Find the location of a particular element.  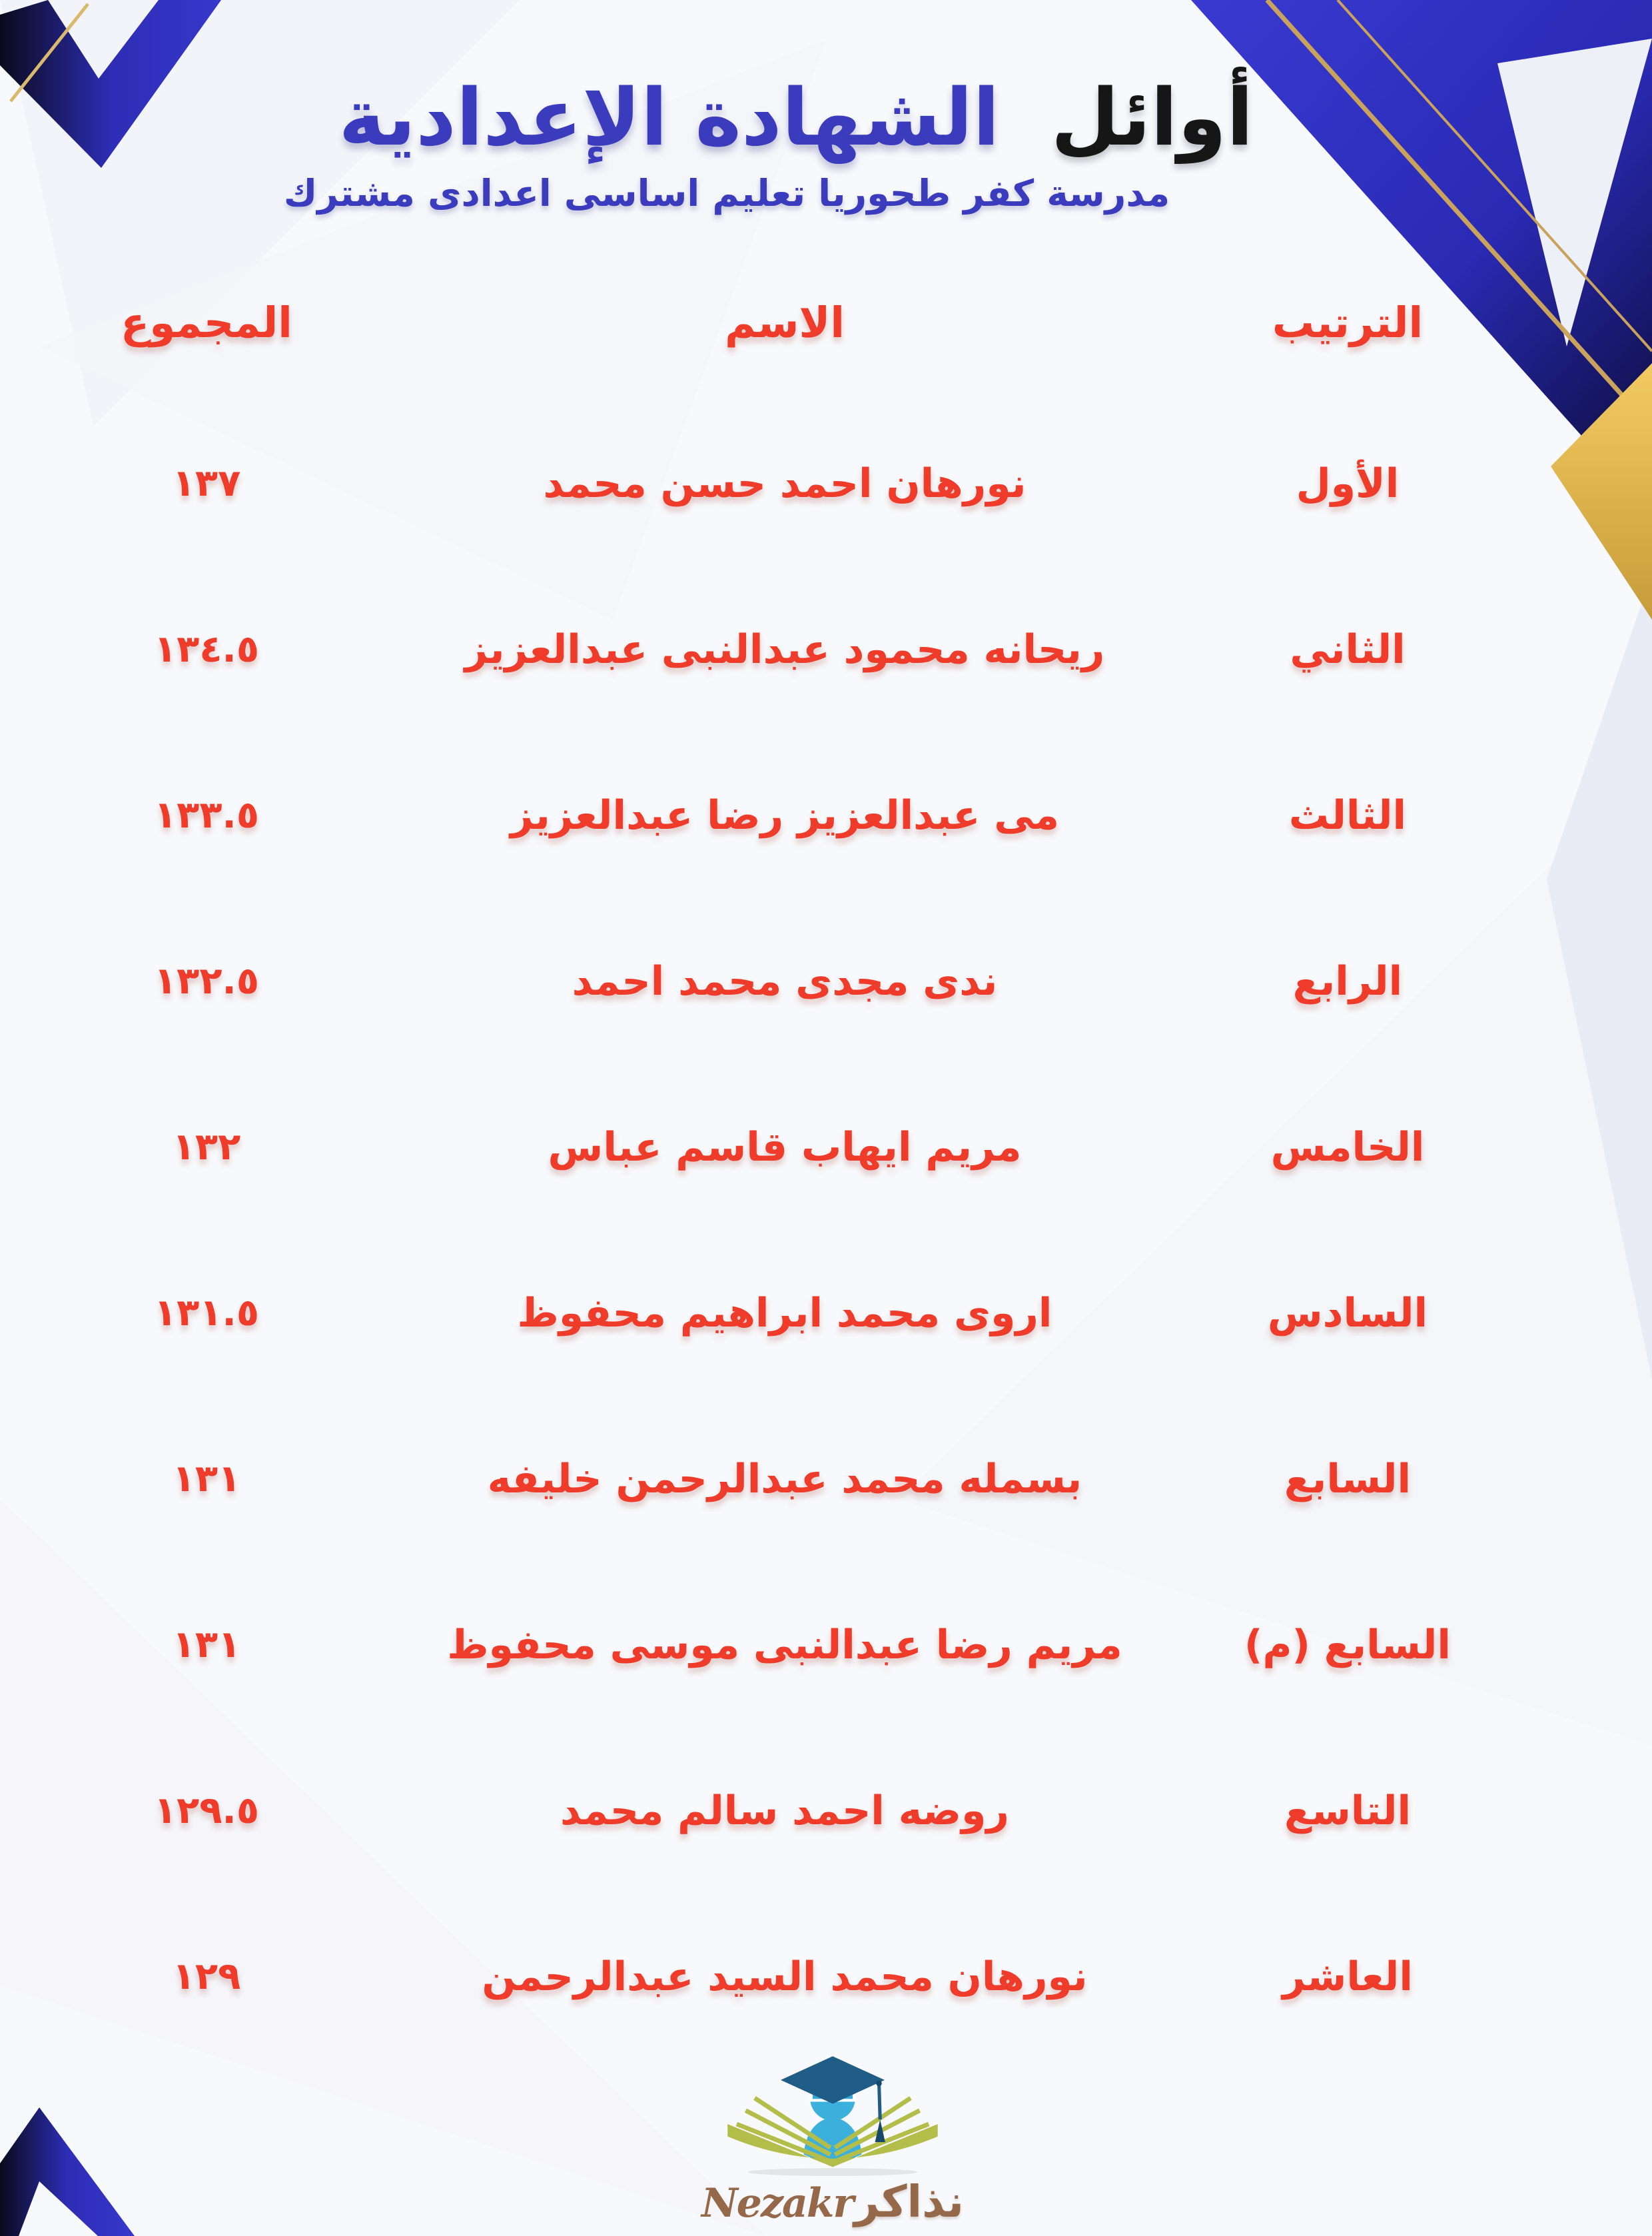

table-row: ١٣١ بسمله محمد عبدالرحمن خليفه السابع is located at coordinates (826, 1479).